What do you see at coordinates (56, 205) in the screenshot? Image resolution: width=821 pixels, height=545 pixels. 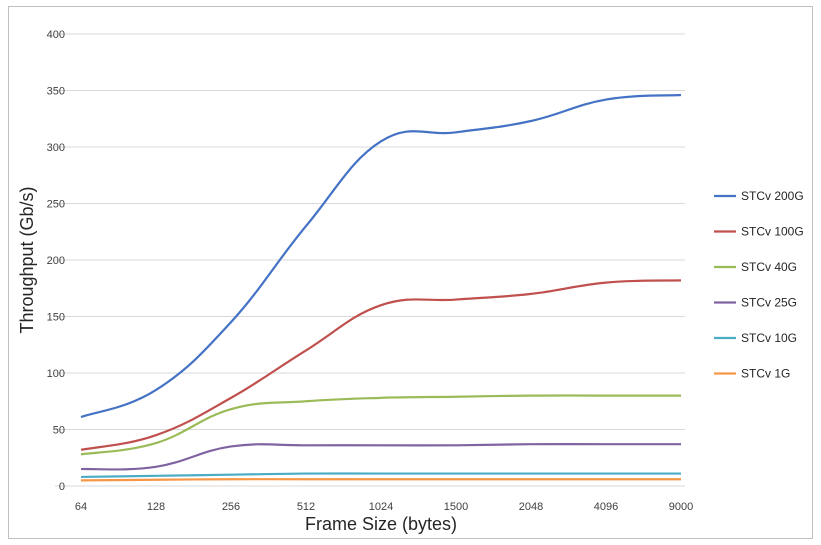 I see `y-tick-label: 250` at bounding box center [56, 205].